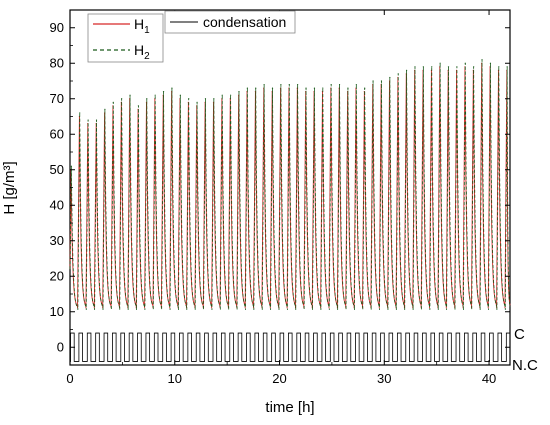 This screenshot has height=425, width=550. Describe the element at coordinates (519, 334) in the screenshot. I see `state-label-c: C` at that location.